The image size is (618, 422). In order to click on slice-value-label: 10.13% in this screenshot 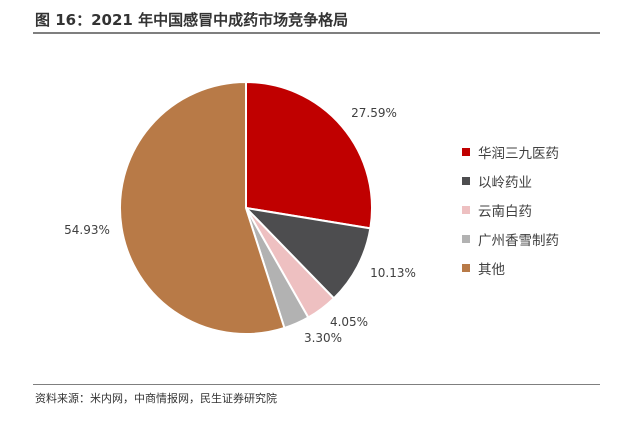, I will do `click(393, 273)`.